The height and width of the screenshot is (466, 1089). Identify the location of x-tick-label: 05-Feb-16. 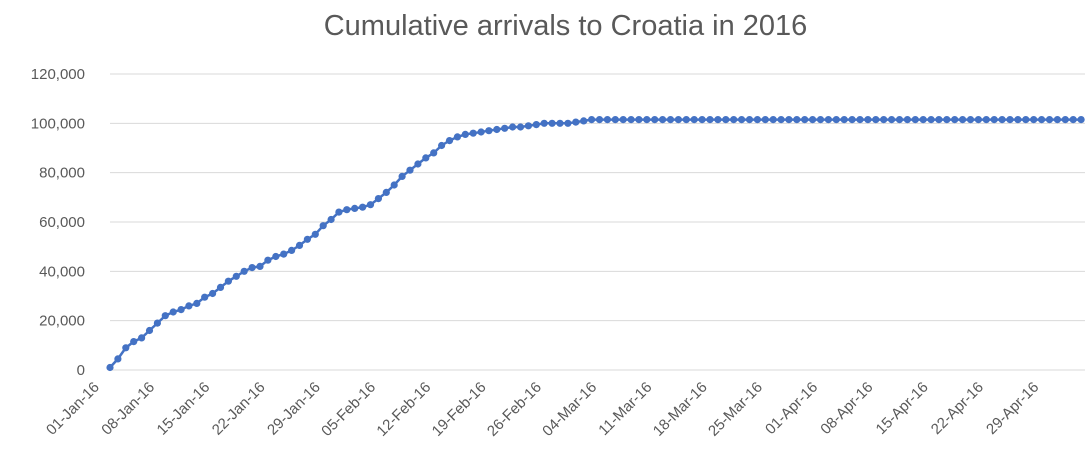
(348, 409).